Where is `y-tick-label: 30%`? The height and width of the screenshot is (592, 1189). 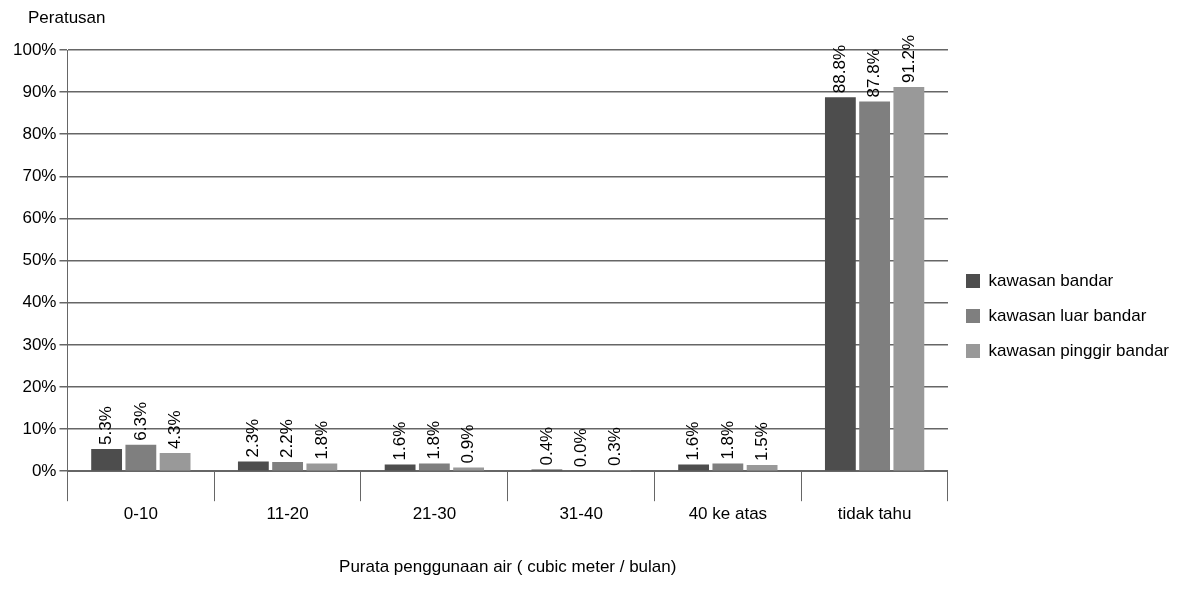 y-tick-label: 30% is located at coordinates (39, 344).